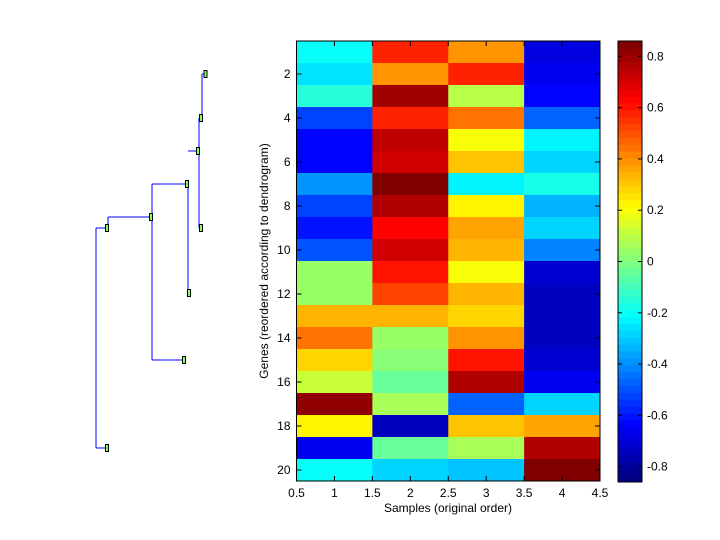 The image size is (720, 540). What do you see at coordinates (600, 493) in the screenshot?
I see `x-tick-label: 4.5` at bounding box center [600, 493].